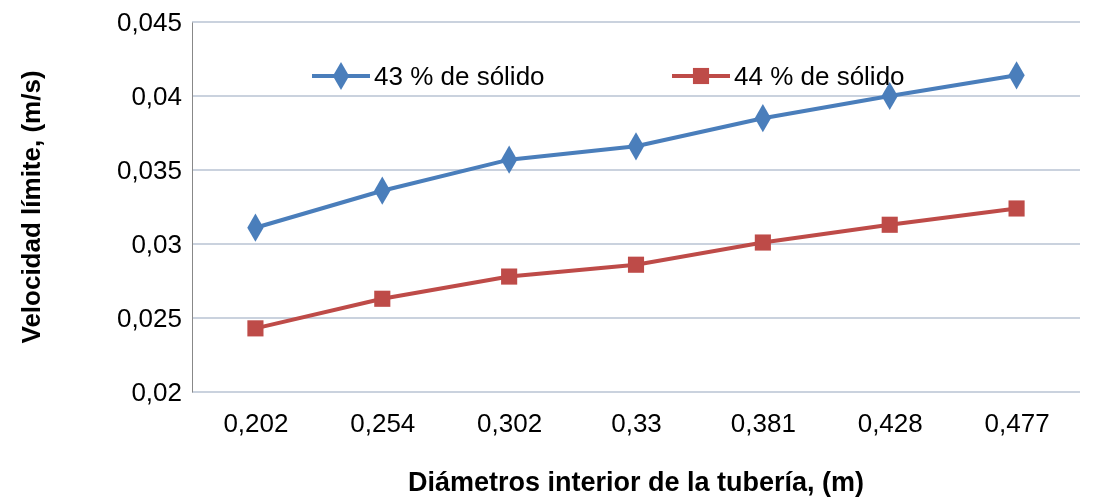 Image resolution: width=1097 pixels, height=499 pixels. What do you see at coordinates (459, 76) in the screenshot?
I see `legend-label: 43 % de sólido` at bounding box center [459, 76].